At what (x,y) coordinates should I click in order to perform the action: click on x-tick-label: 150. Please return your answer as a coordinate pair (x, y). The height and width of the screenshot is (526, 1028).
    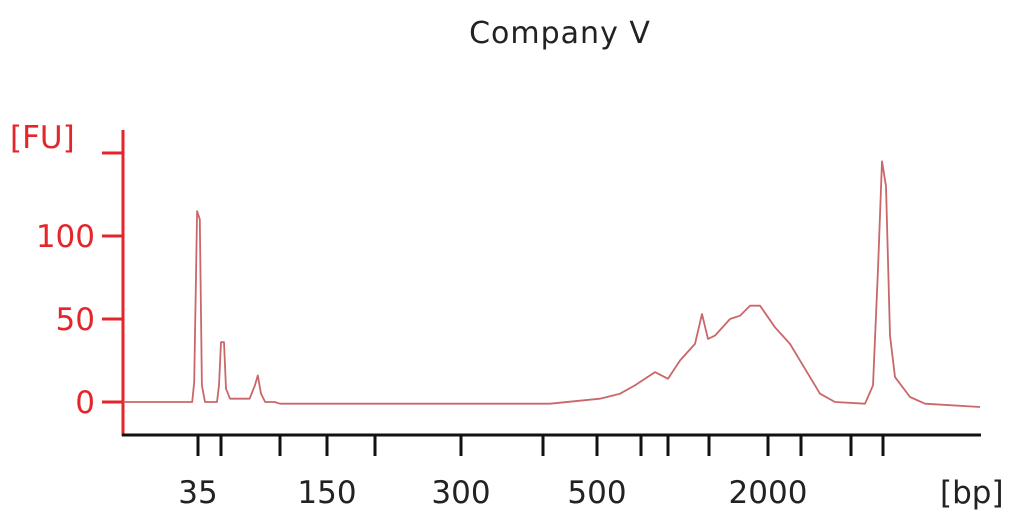
    Looking at the image, I should click on (326, 493).